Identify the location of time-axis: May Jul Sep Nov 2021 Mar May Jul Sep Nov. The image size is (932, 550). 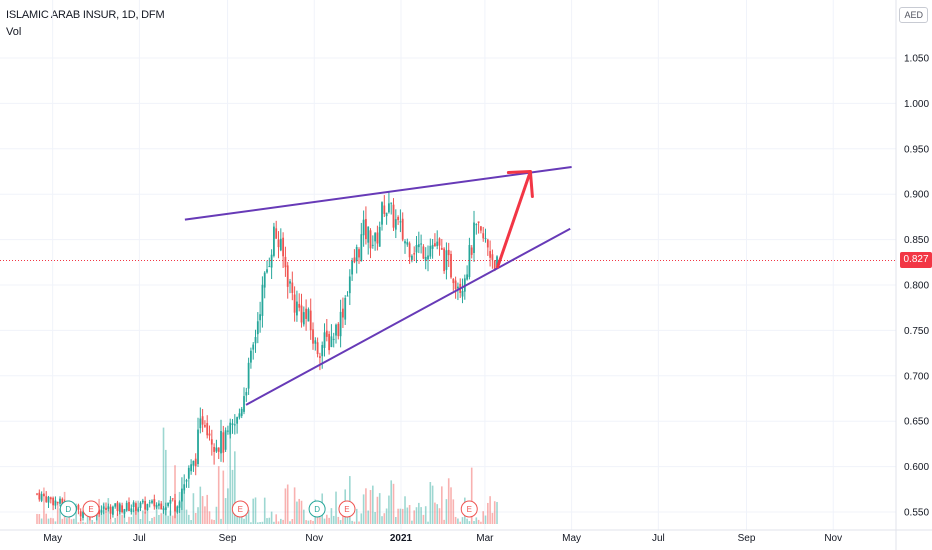
(466, 536).